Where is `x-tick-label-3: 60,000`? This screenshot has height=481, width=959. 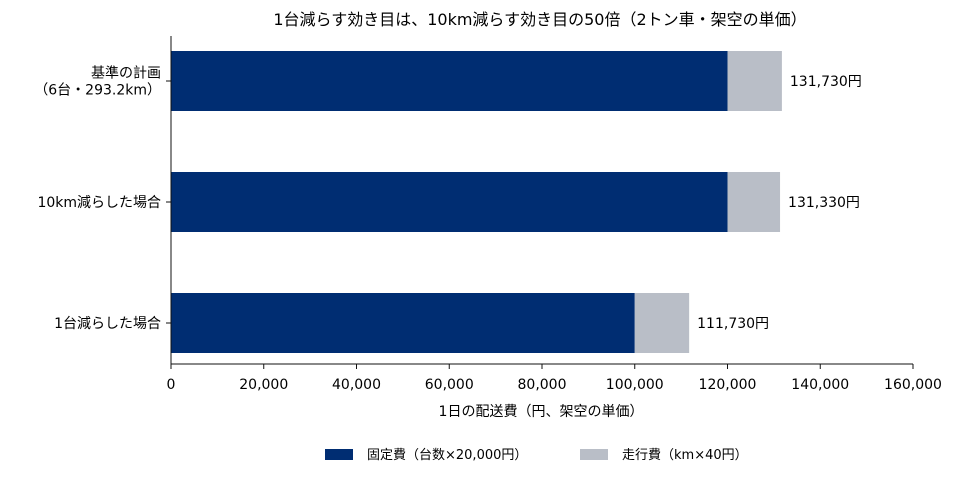
x-tick-label-3: 60,000 is located at coordinates (449, 385).